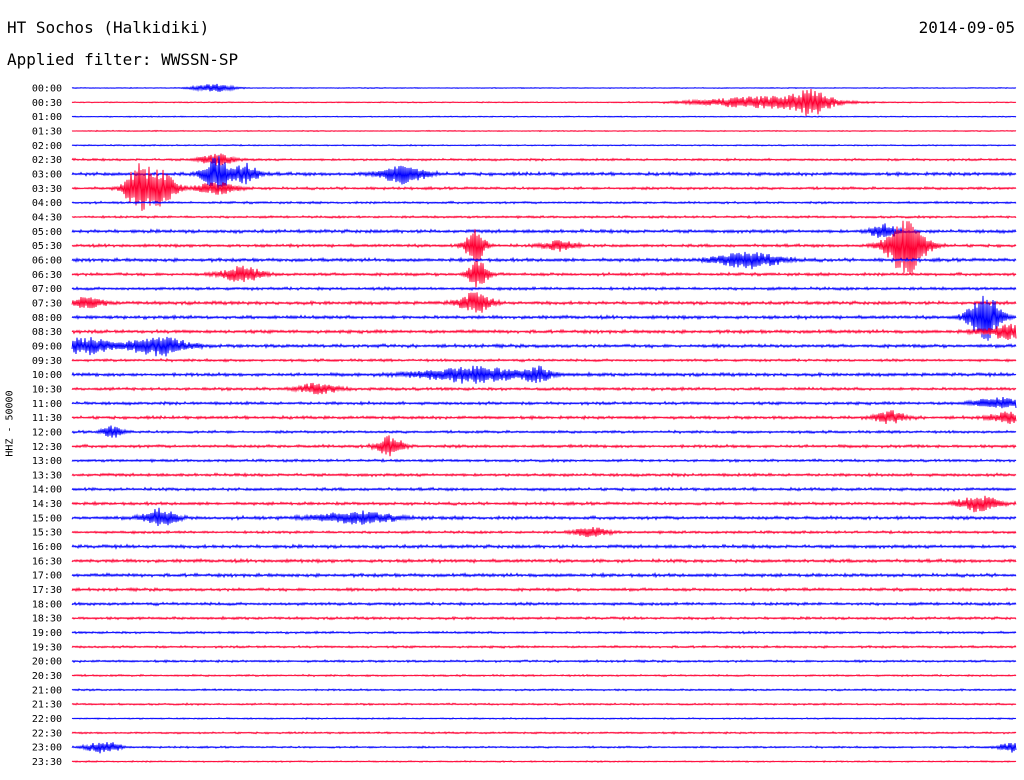  I want to click on time-tick-label: 16:30, so click(47, 561).